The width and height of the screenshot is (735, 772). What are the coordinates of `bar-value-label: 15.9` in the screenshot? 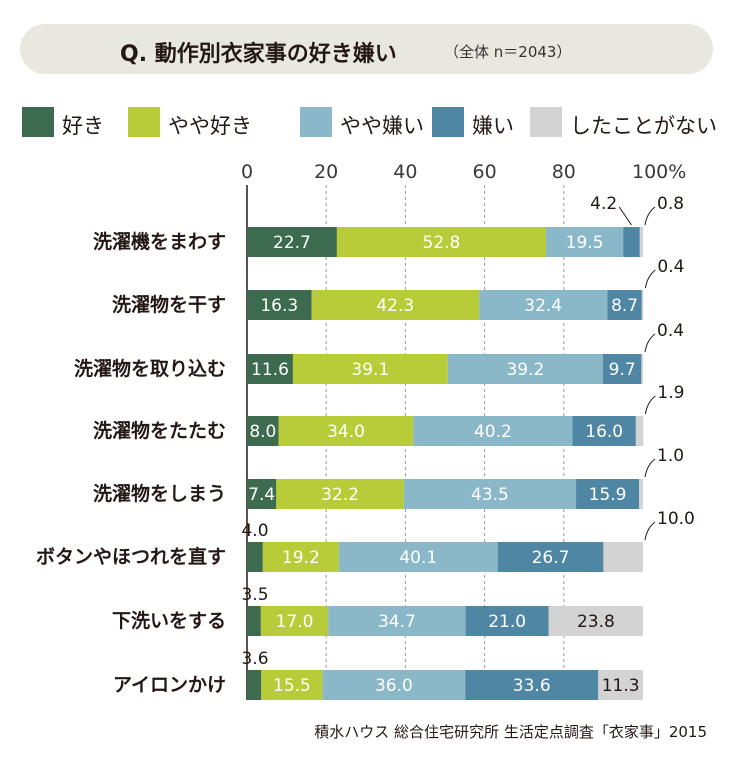 It's located at (608, 495).